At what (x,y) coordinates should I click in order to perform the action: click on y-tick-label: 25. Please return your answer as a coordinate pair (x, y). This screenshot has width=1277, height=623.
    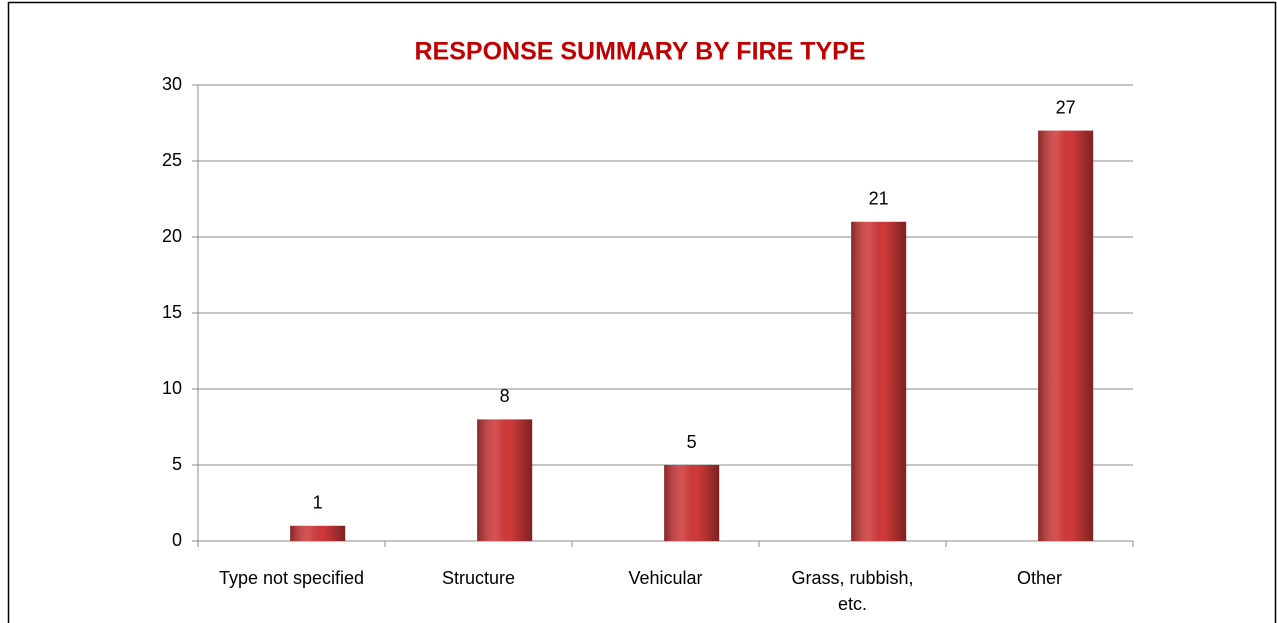
    Looking at the image, I should click on (172, 160).